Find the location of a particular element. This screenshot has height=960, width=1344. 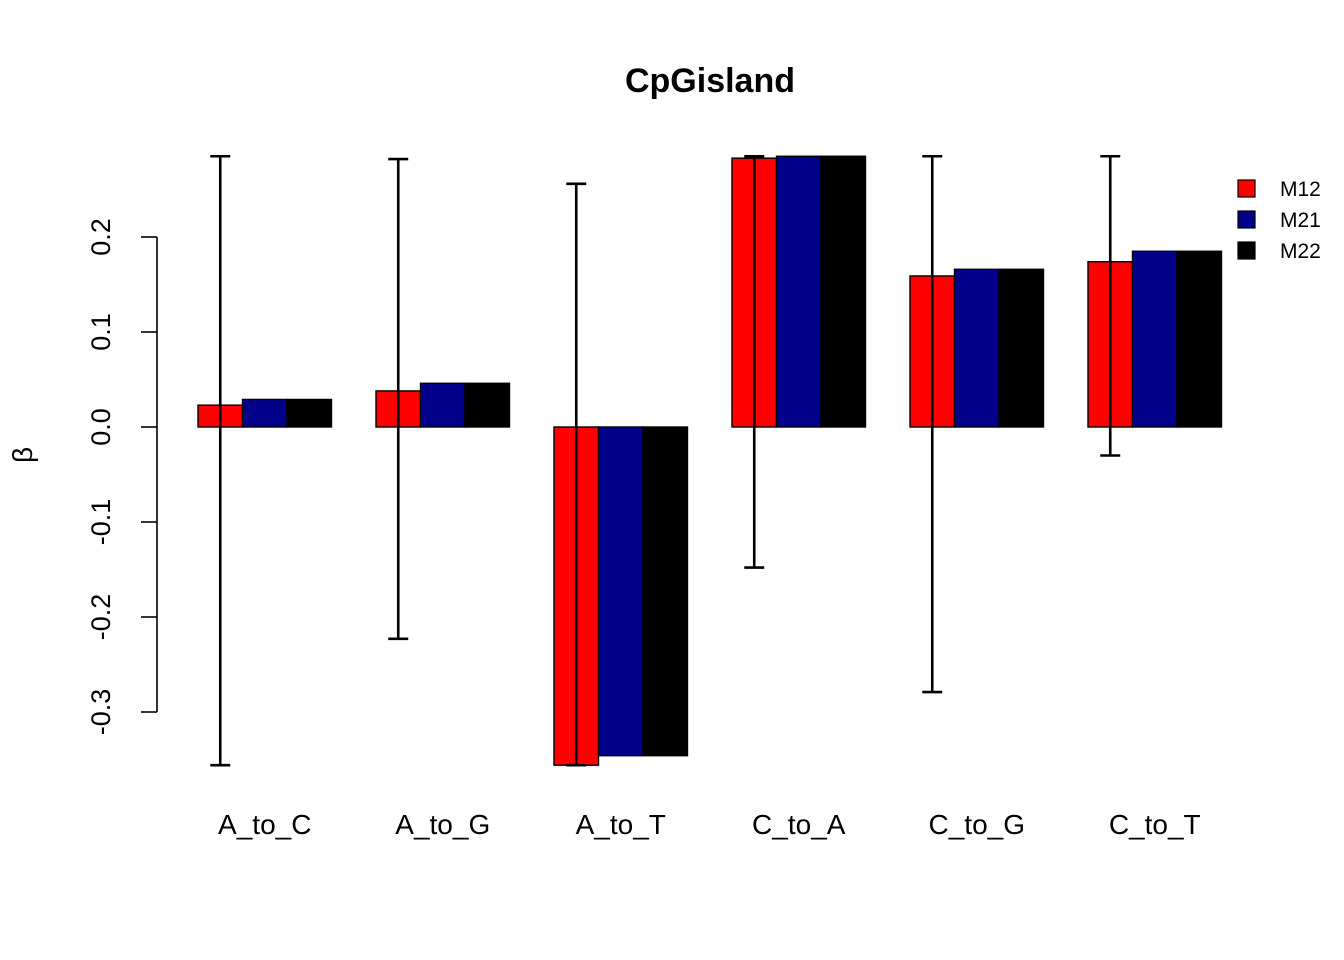

x-tick-label: C_to_T is located at coordinates (1155, 824).